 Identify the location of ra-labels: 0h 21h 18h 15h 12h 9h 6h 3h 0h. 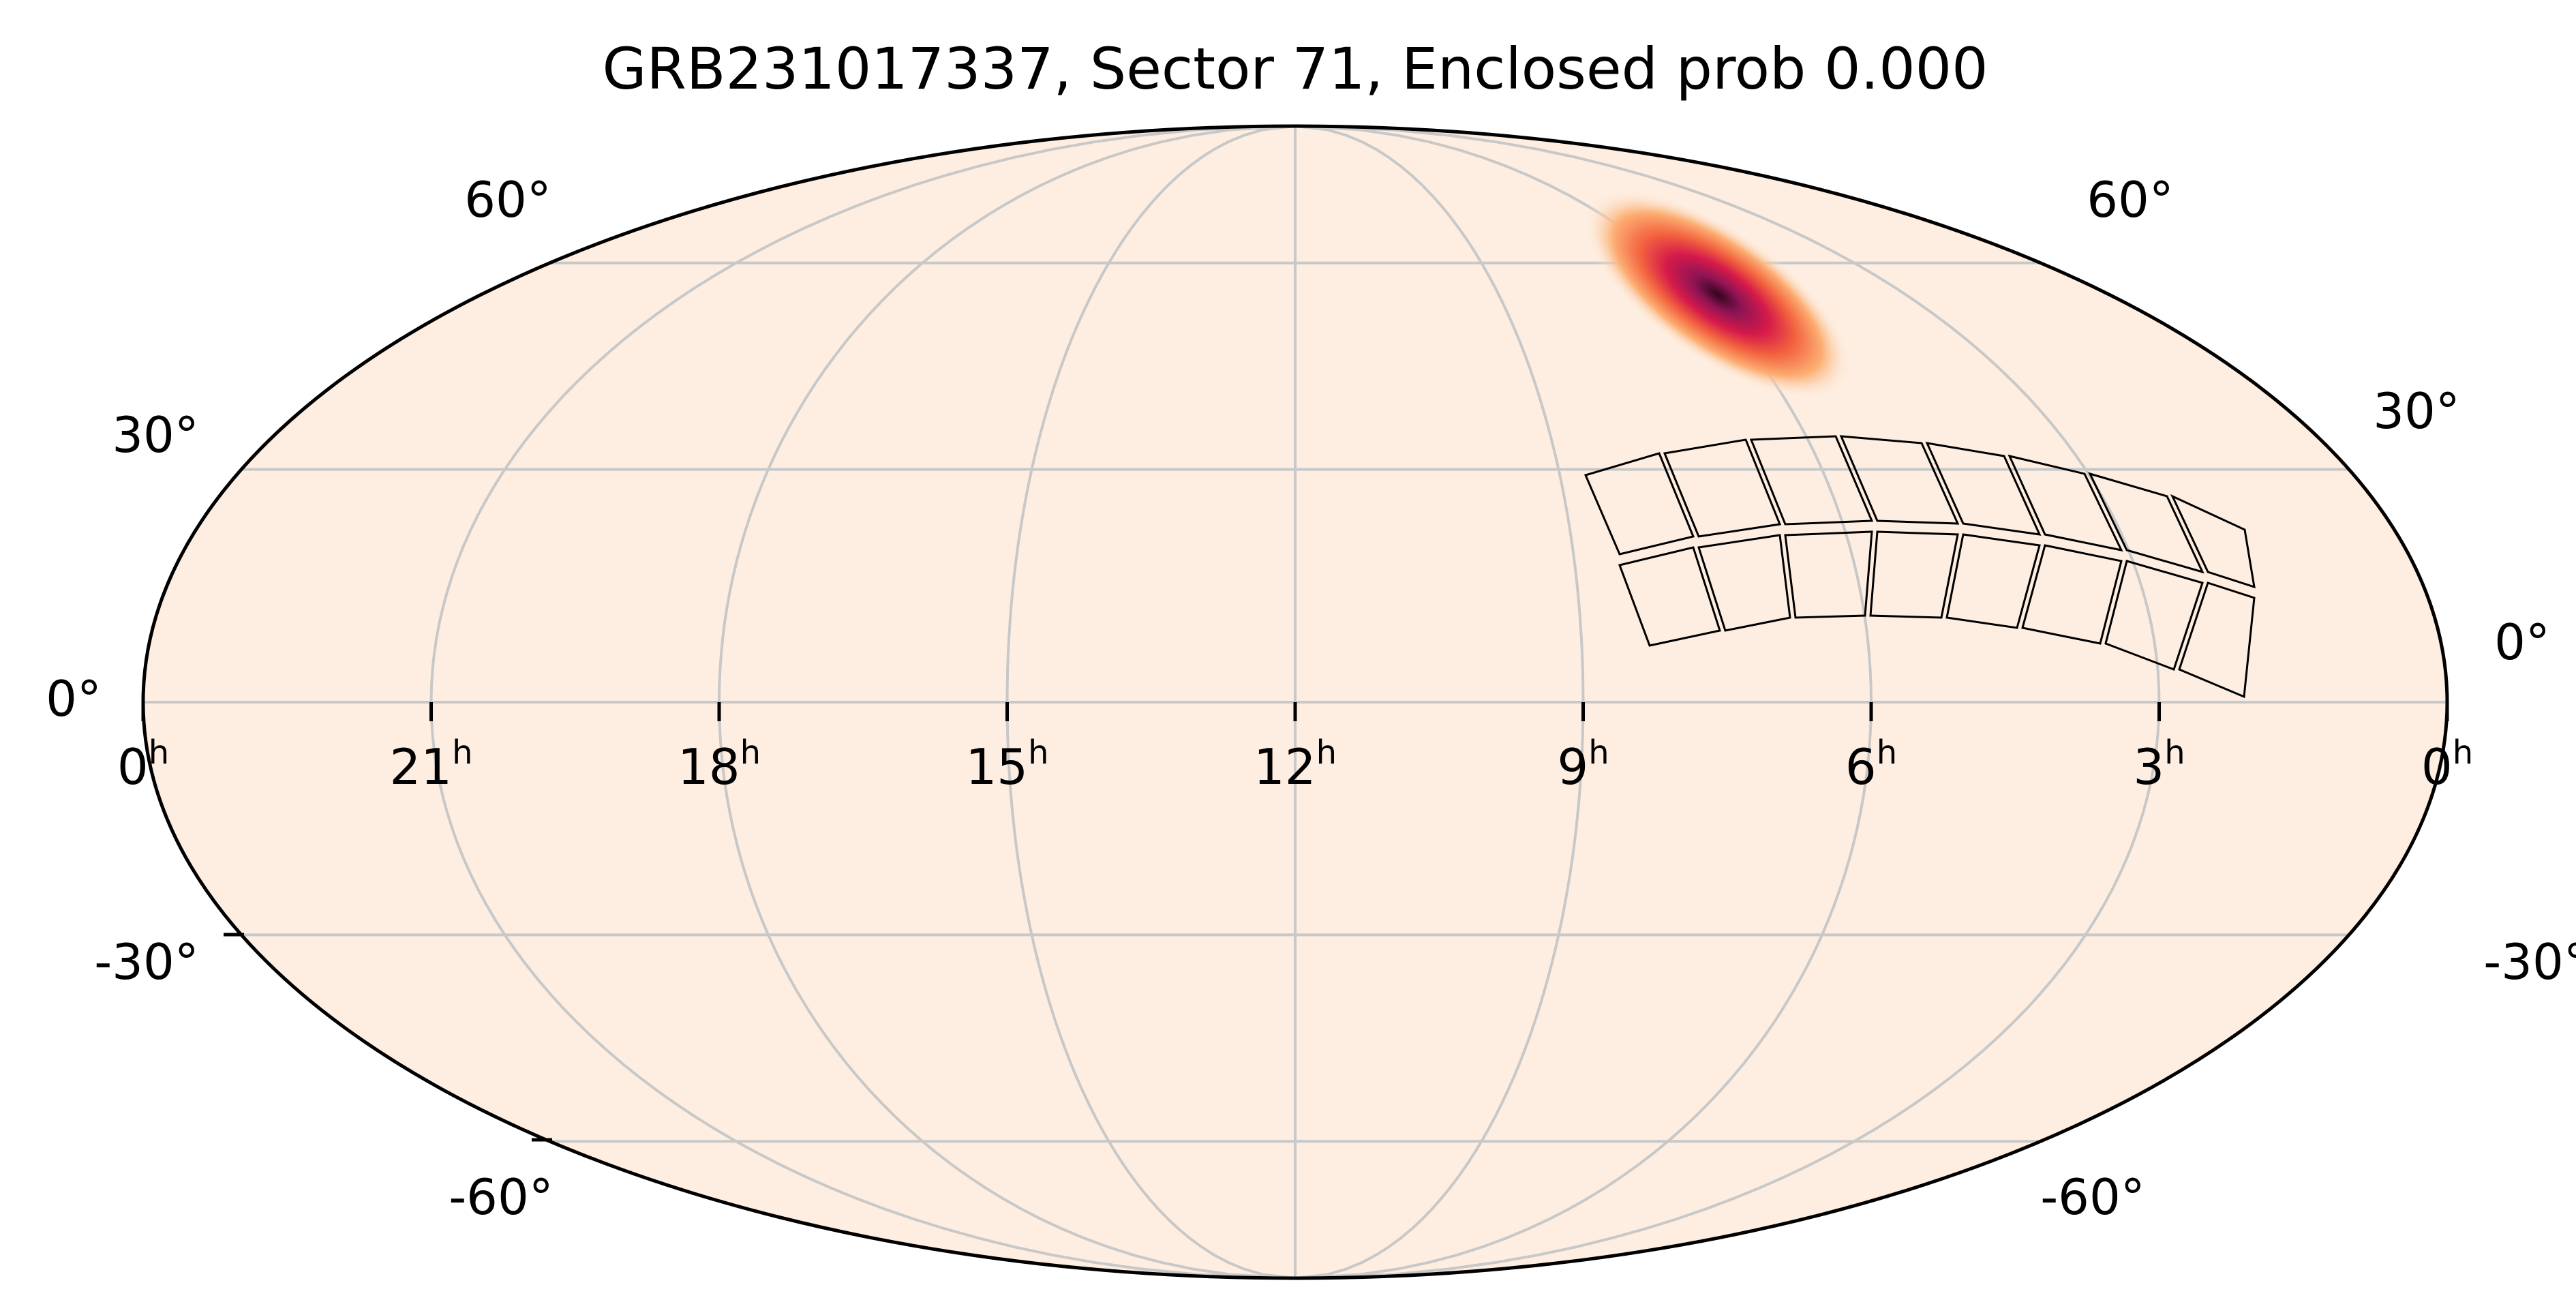
(1295, 765).